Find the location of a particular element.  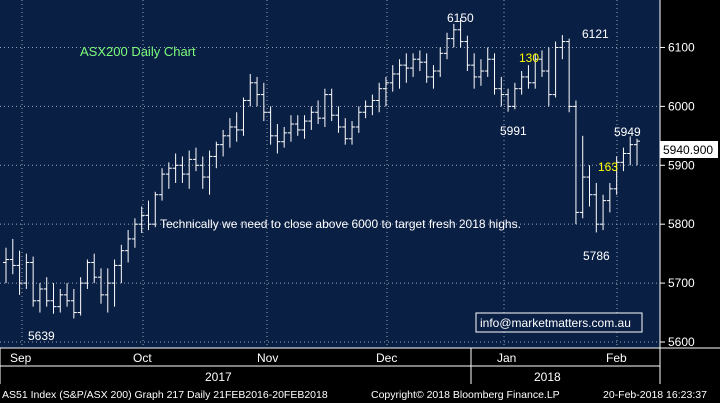

price-label-0: 6150 is located at coordinates (460, 18).